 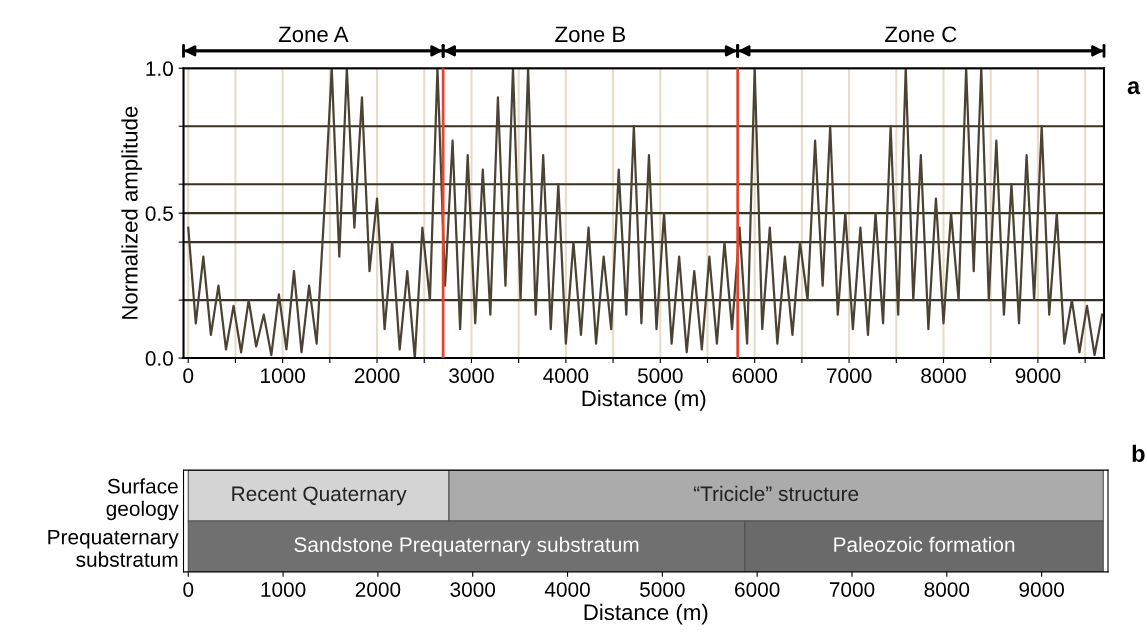 I want to click on series-label: Sandstone Prequaternary substratum, so click(x=466, y=546).